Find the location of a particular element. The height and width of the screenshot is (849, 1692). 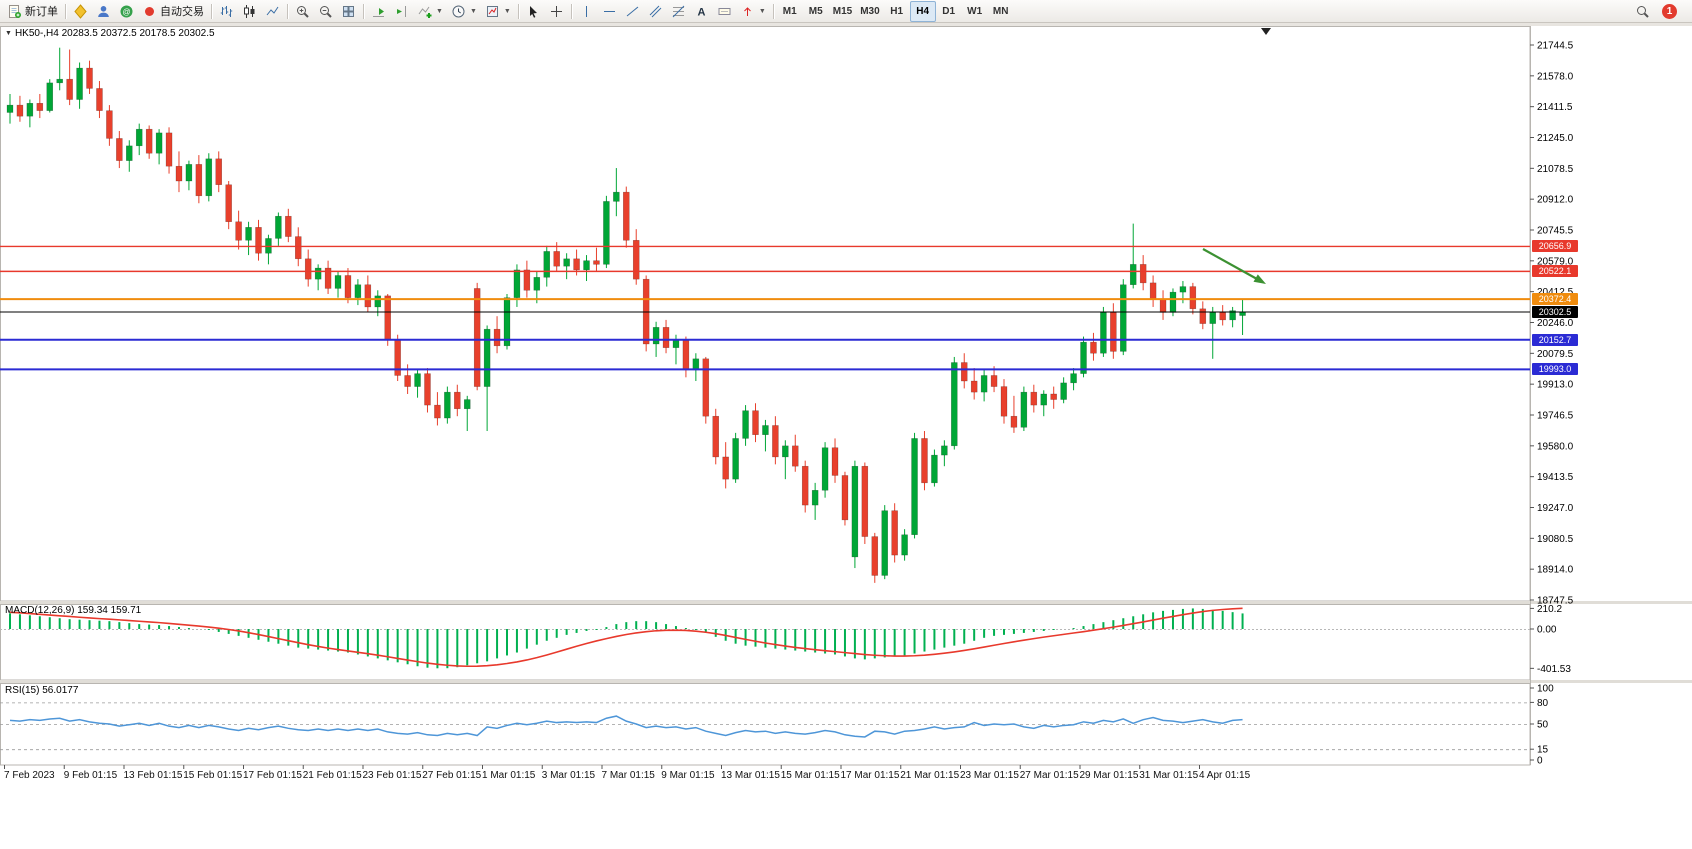

x-tick-label: 7 Mar 01:15 is located at coordinates (629, 775).